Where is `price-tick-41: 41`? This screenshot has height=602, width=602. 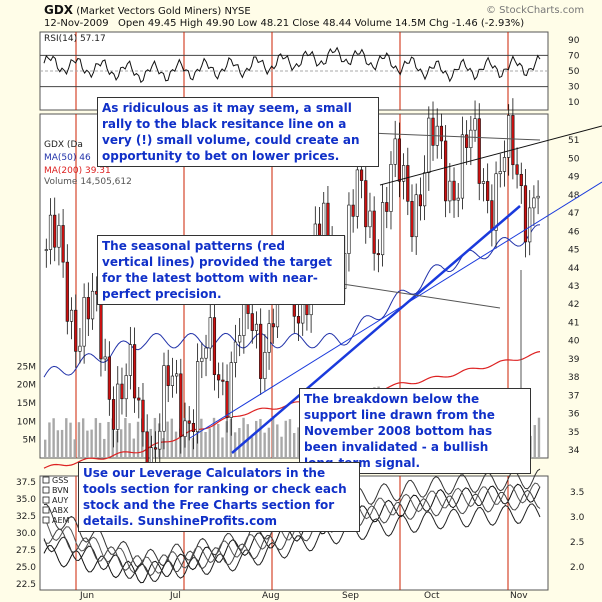
price-tick-41: 41 is located at coordinates (573, 323).